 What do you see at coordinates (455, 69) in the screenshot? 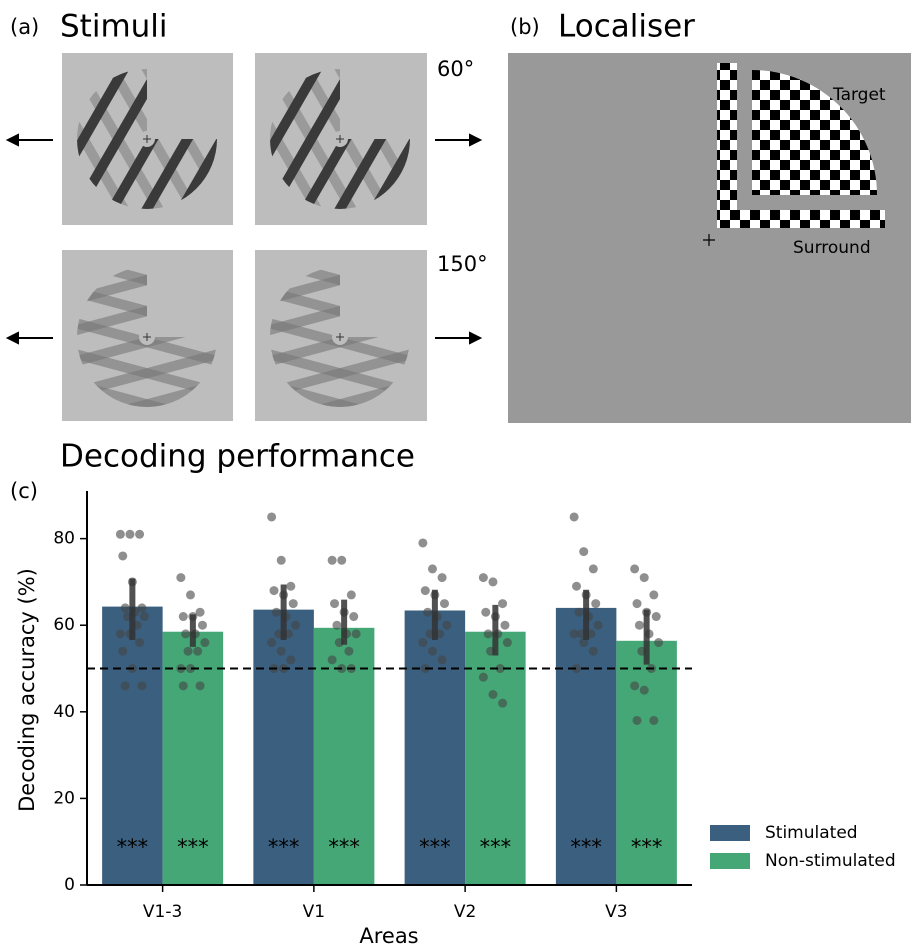
I see `angle-label: 60°` at bounding box center [455, 69].